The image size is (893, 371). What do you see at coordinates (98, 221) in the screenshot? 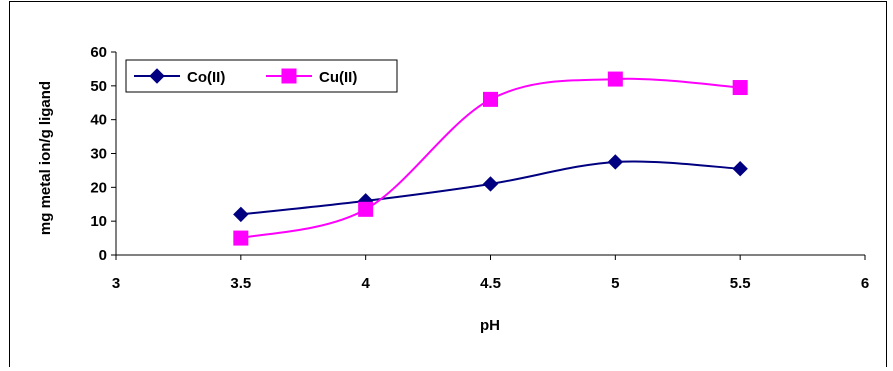
I see `y-tick-label: 10` at bounding box center [98, 221].